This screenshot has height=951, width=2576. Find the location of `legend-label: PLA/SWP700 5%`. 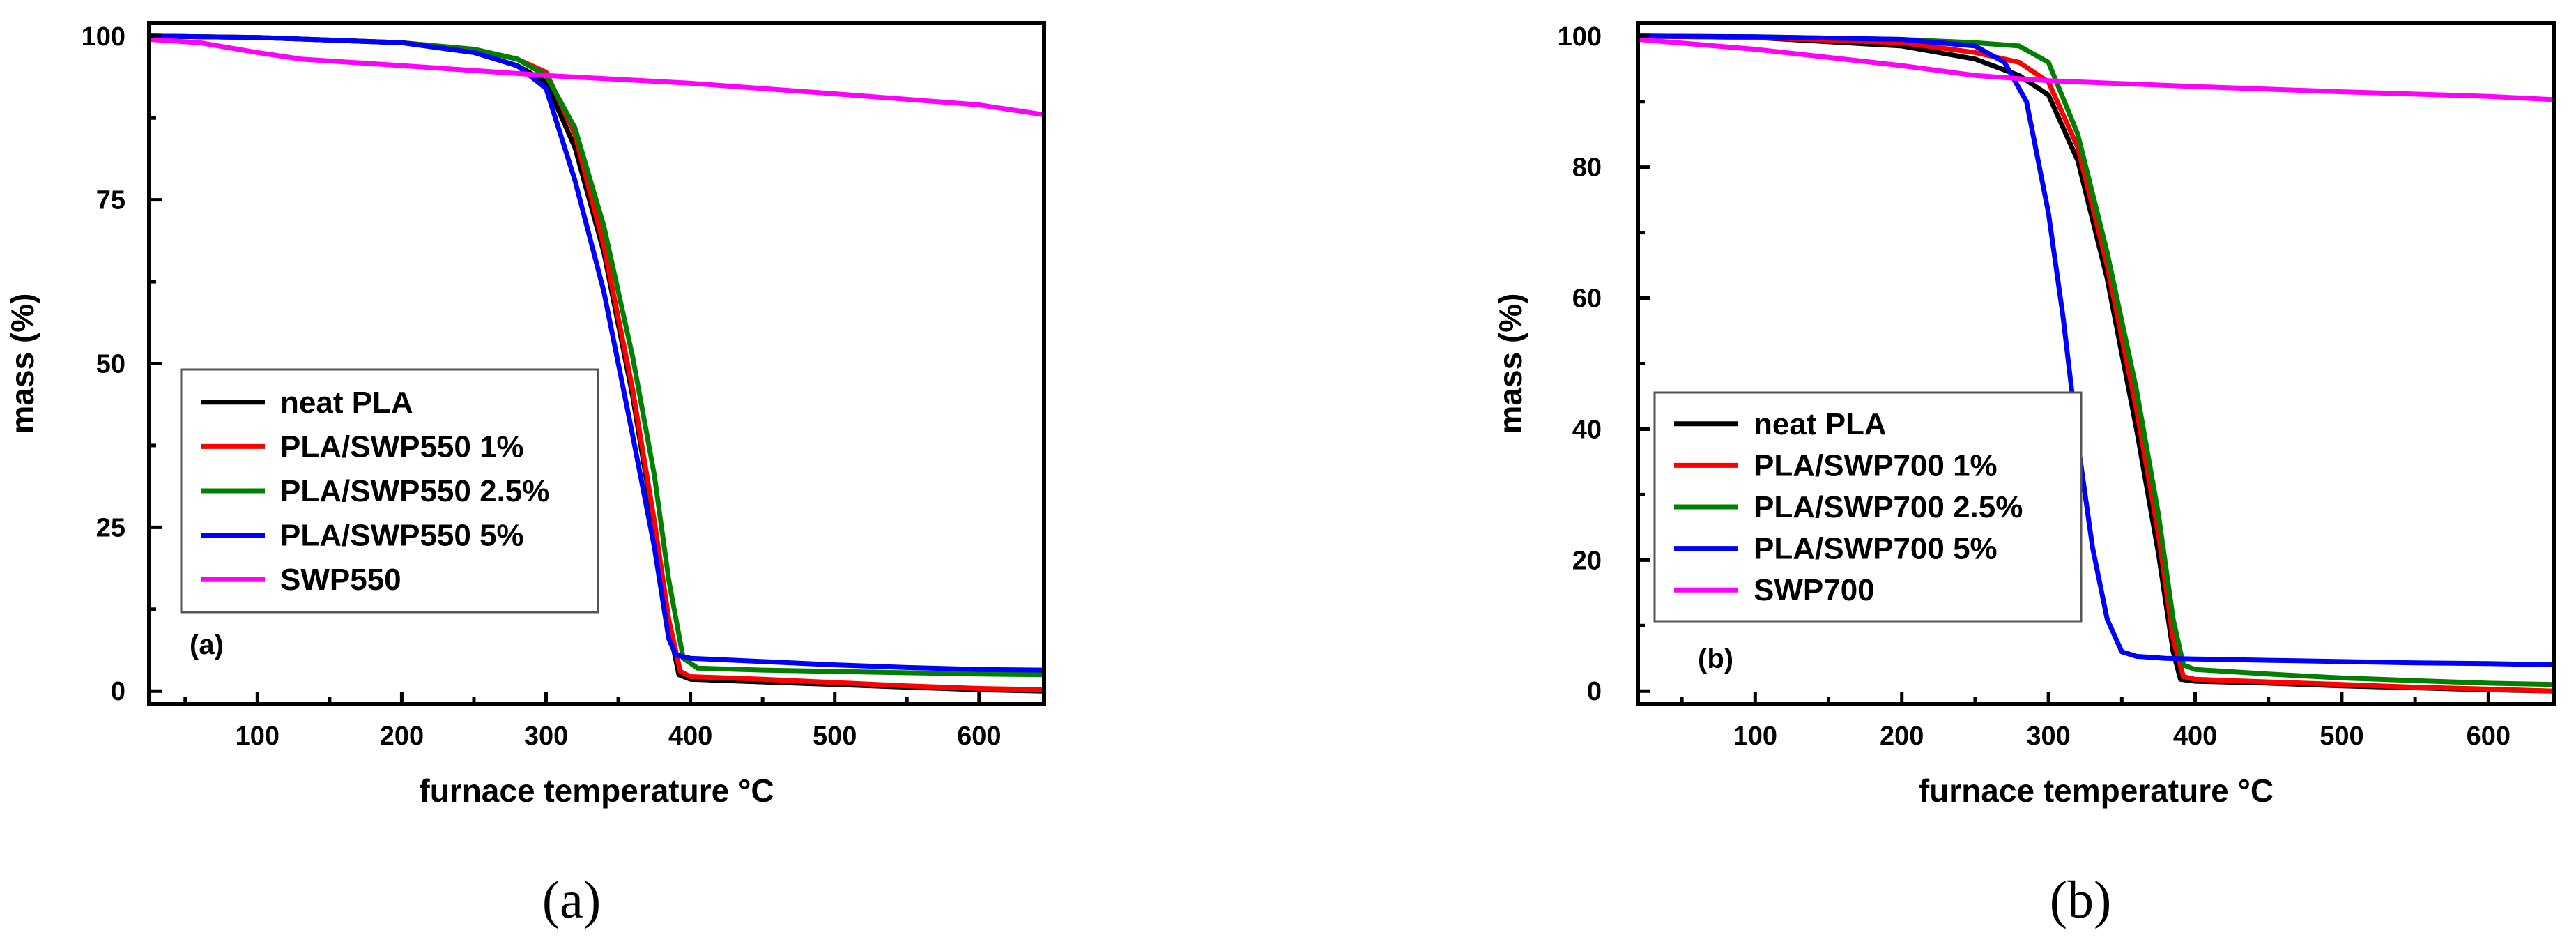

legend-label: PLA/SWP700 5% is located at coordinates (1876, 549).